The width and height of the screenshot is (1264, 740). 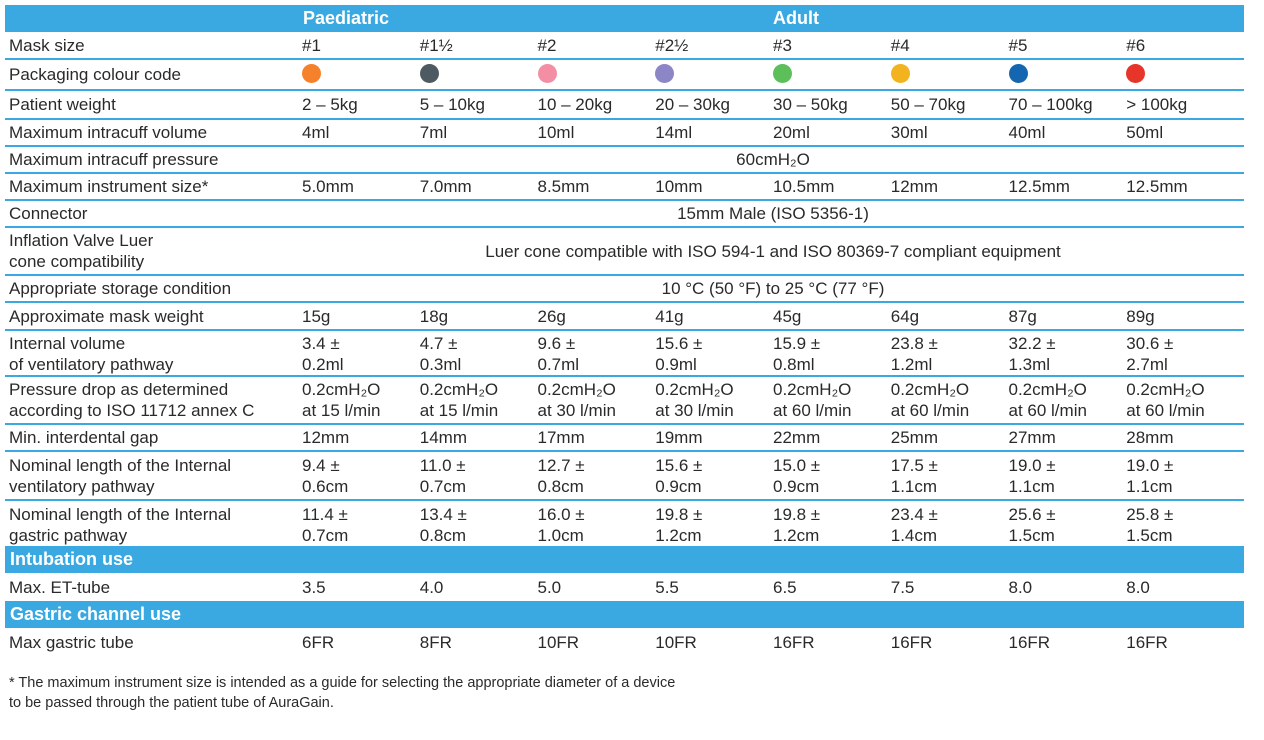 What do you see at coordinates (1140, 316) in the screenshot?
I see `value-cell: 89g` at bounding box center [1140, 316].